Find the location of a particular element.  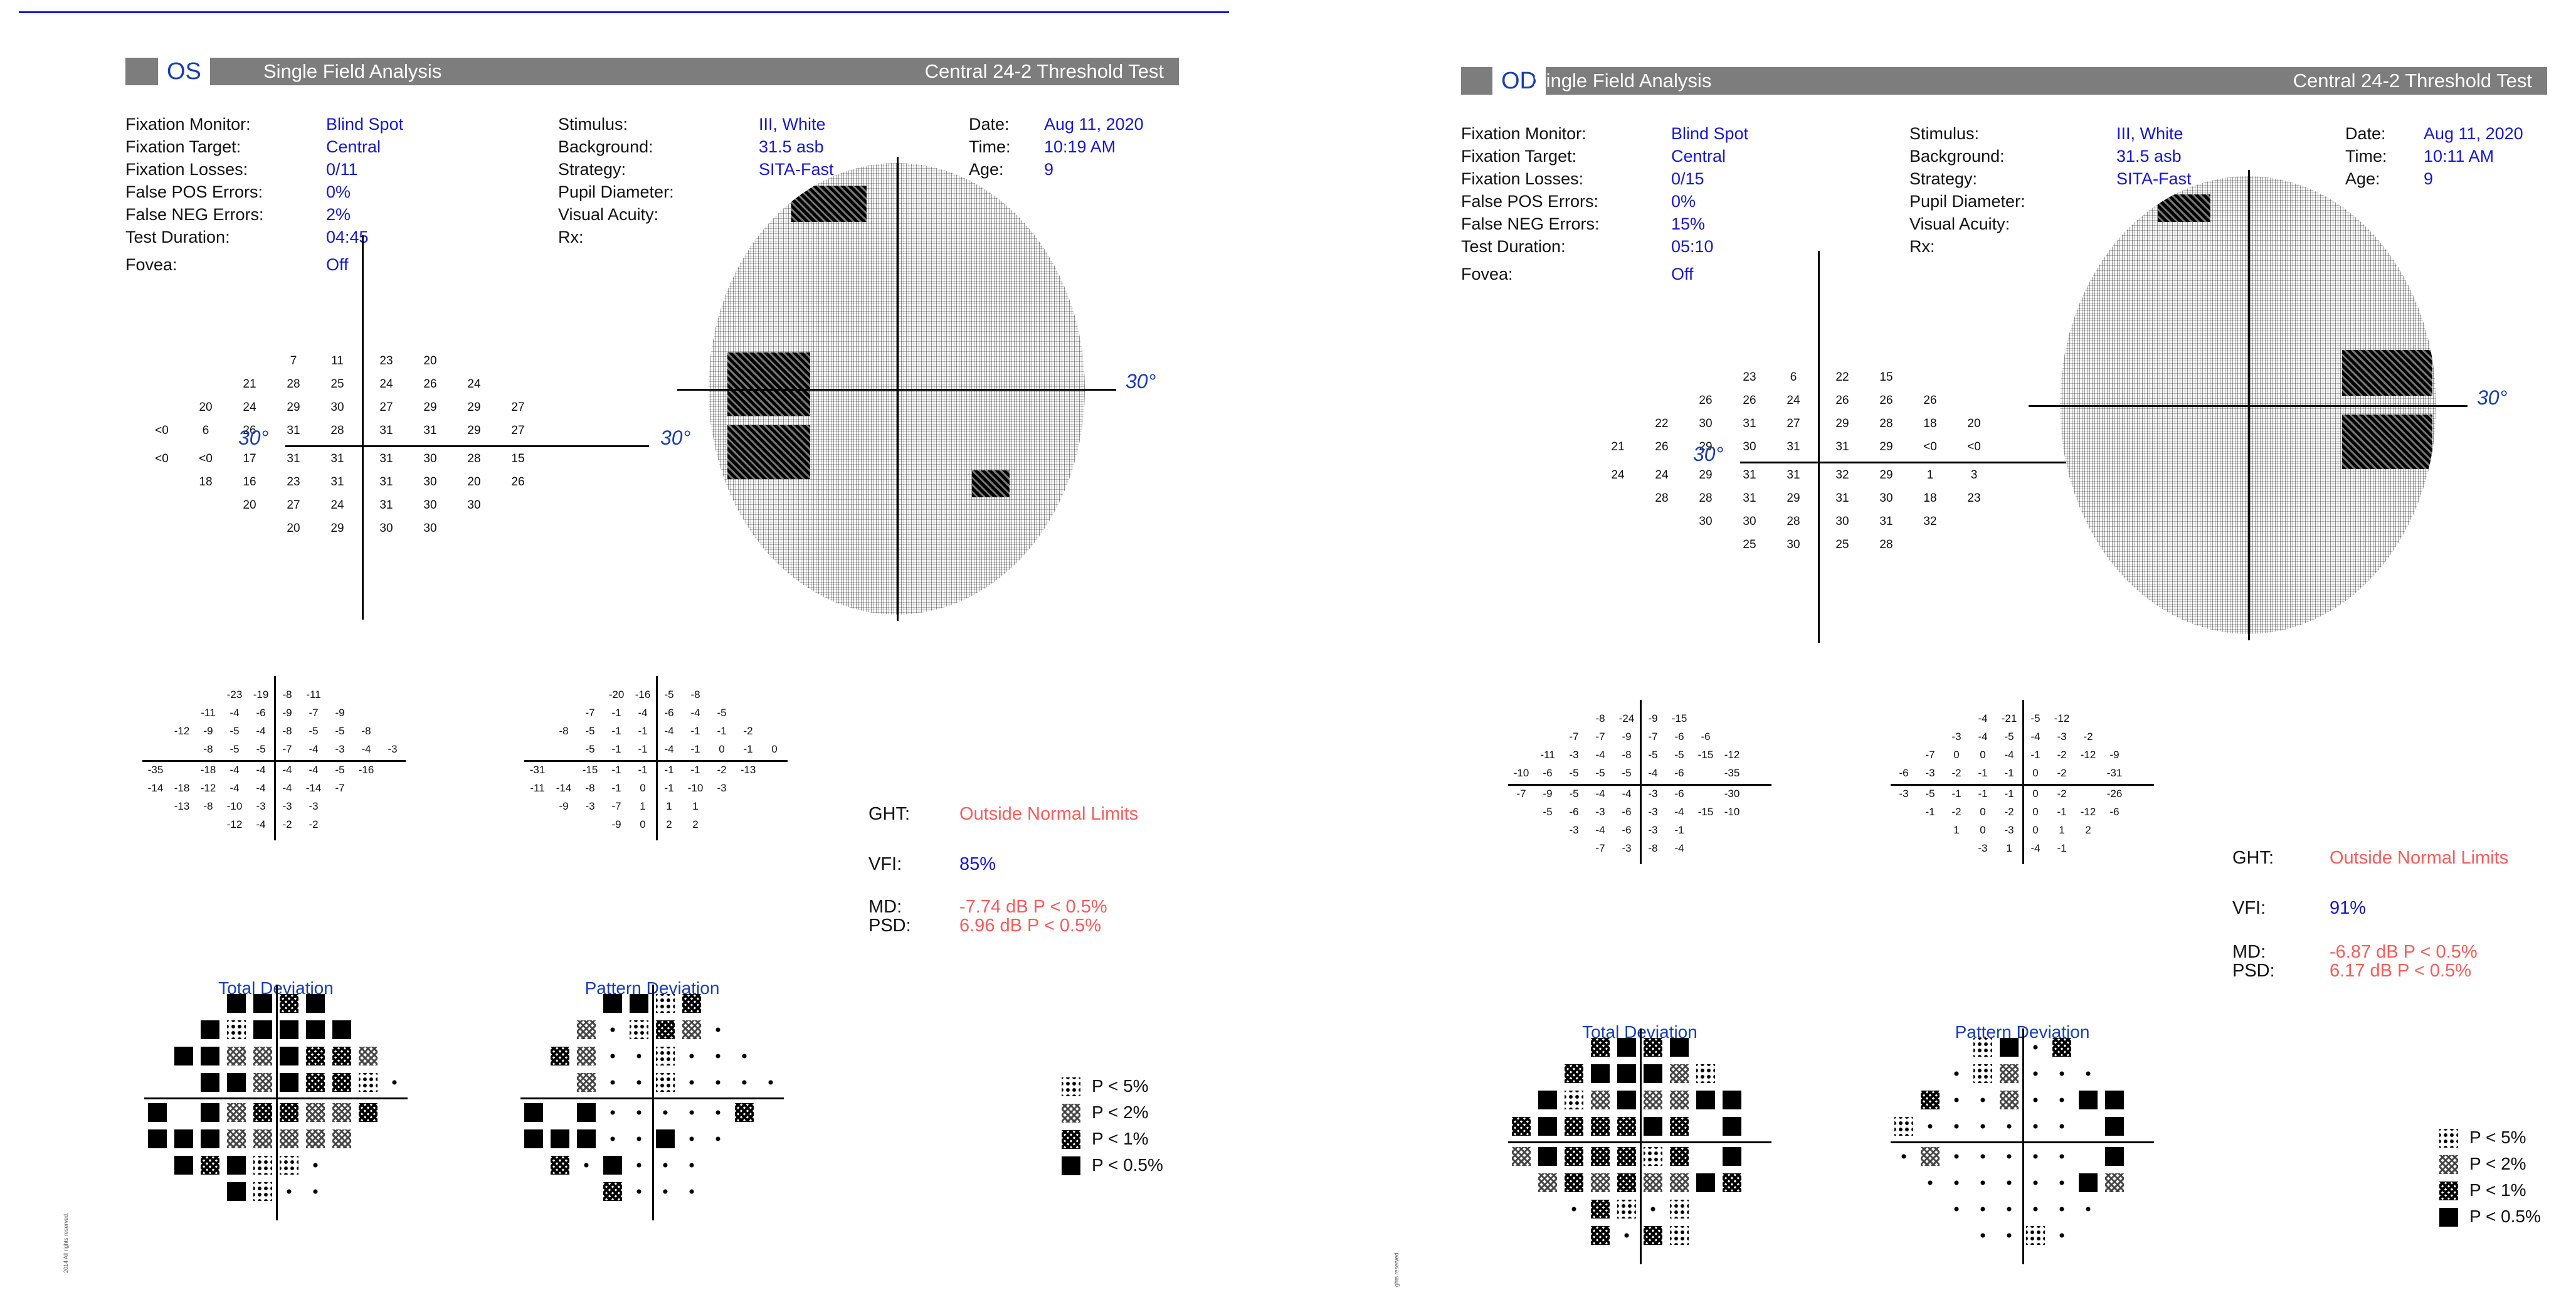

total-dev-value: -15 is located at coordinates (1679, 718).